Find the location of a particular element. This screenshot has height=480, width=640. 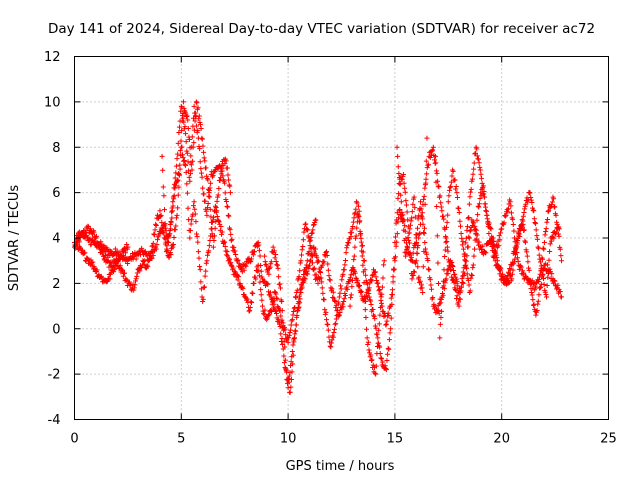

x-tick-label: 25 is located at coordinates (608, 439).